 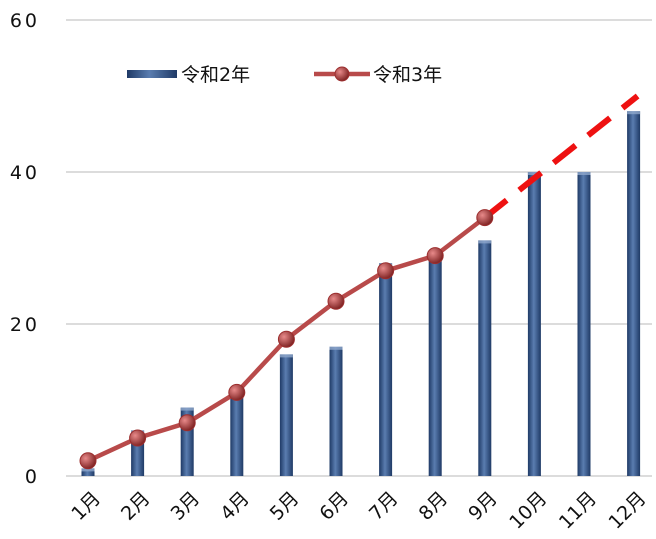 I want to click on y-axis-labels: 0 20 40 60, so click(x=25, y=249).